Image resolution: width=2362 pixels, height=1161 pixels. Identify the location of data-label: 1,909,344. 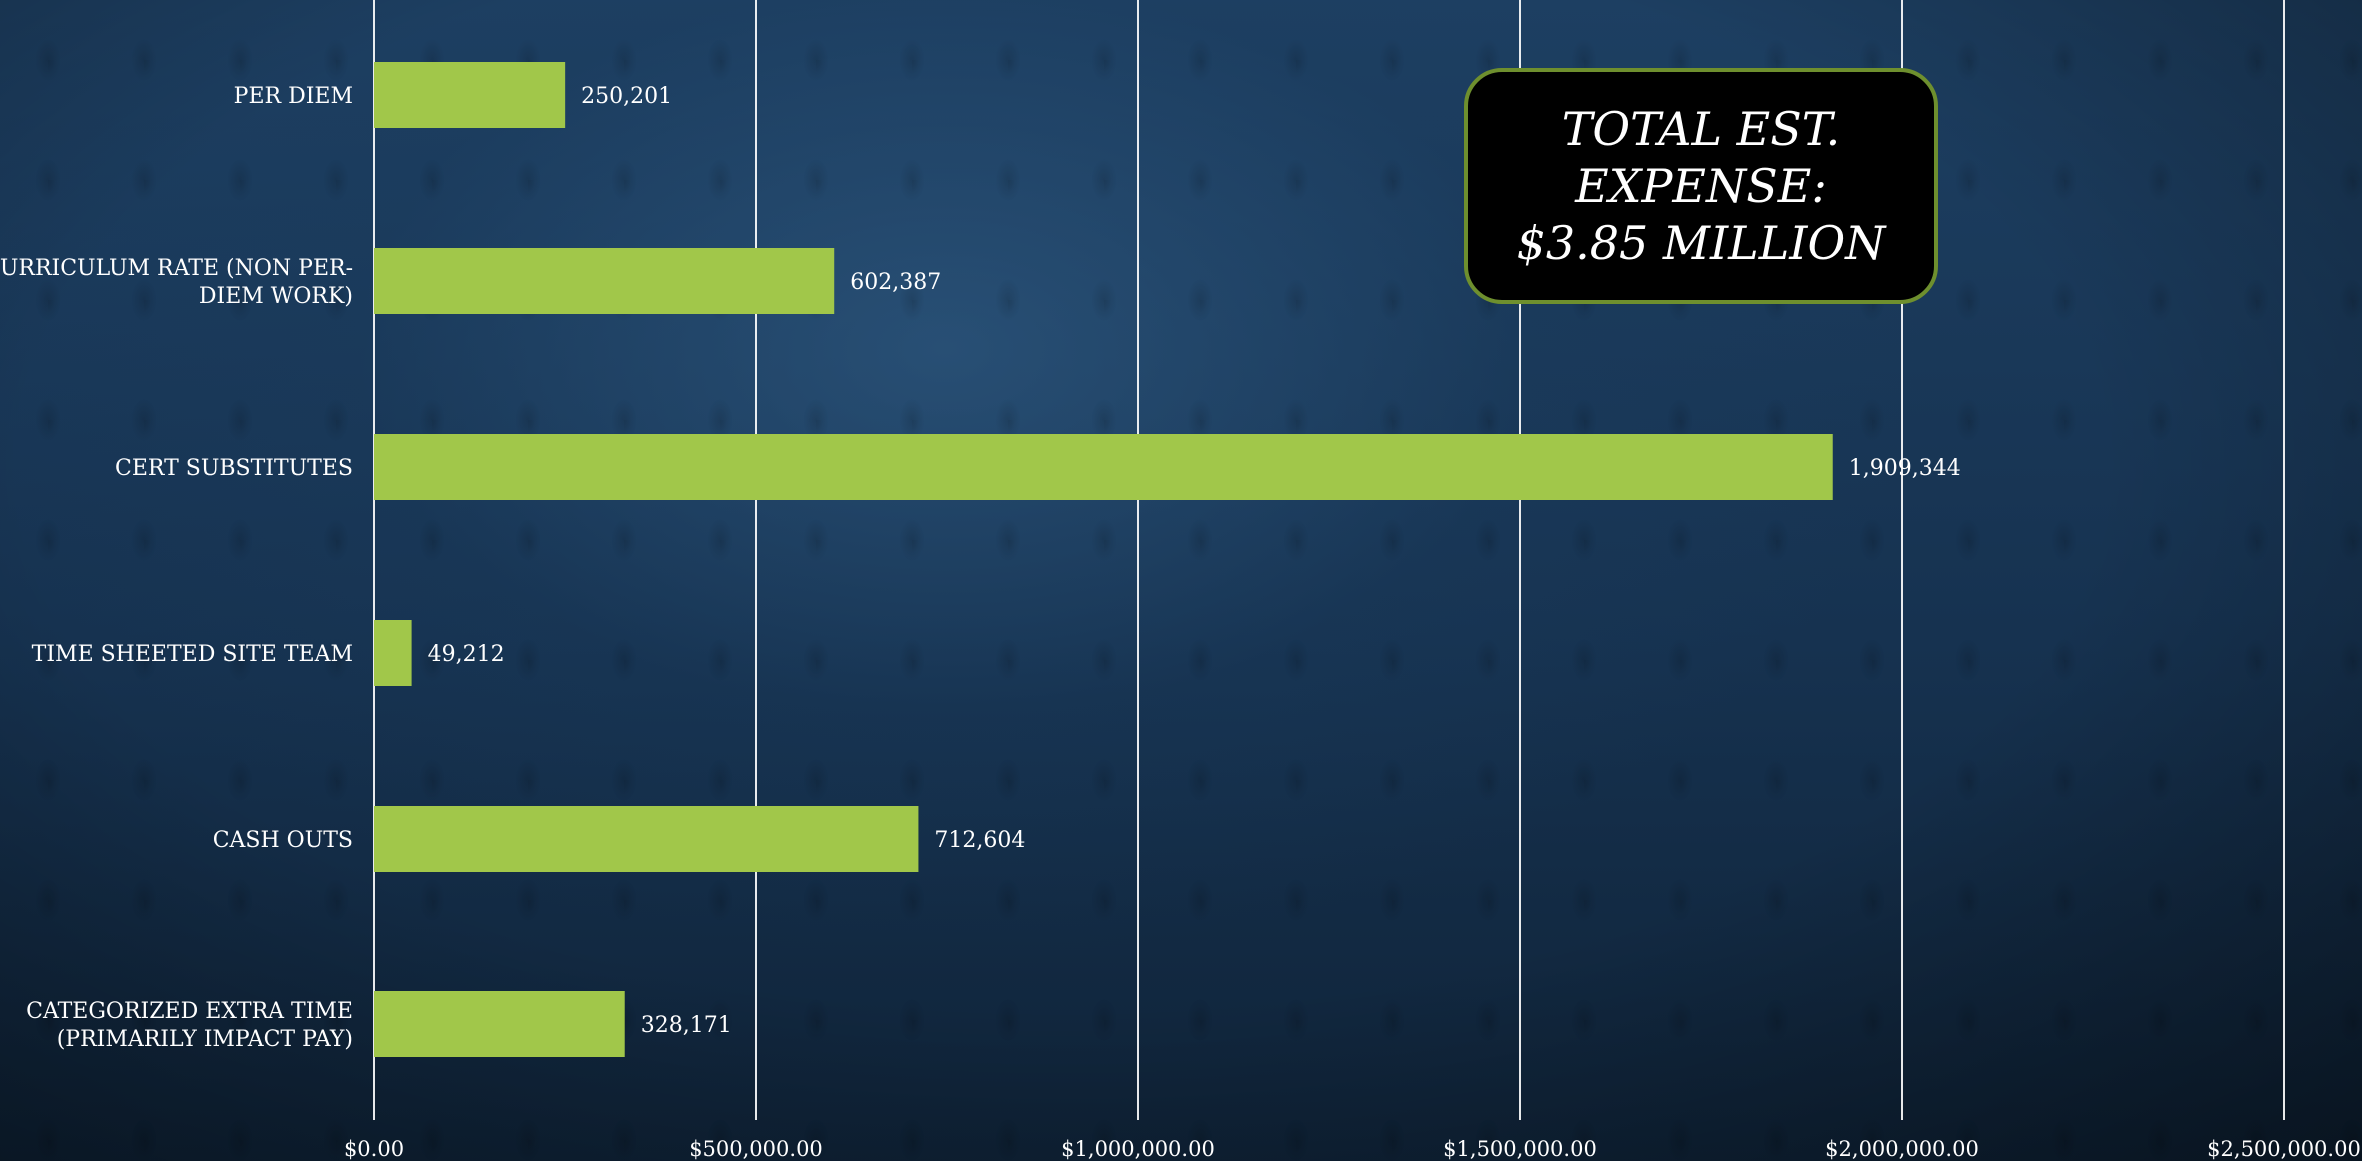
(1905, 468).